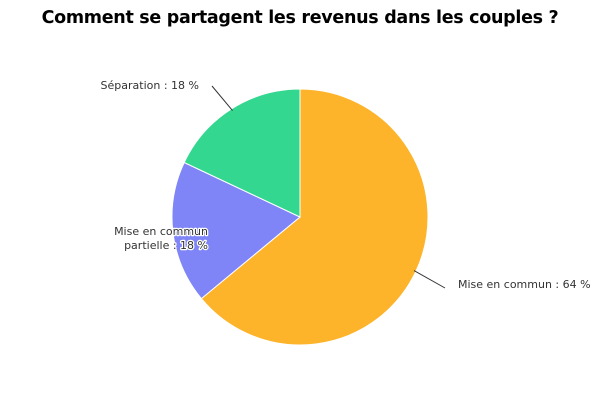 The width and height of the screenshot is (600, 400). I want to click on pie-slice, so click(236, 230).